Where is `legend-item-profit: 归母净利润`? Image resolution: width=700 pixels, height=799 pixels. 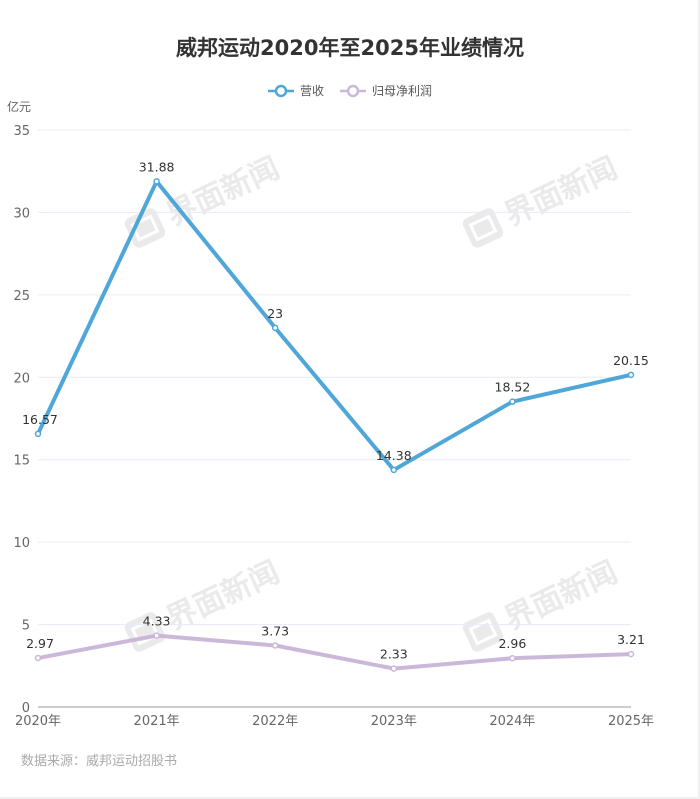 legend-item-profit: 归母净利润 is located at coordinates (386, 90).